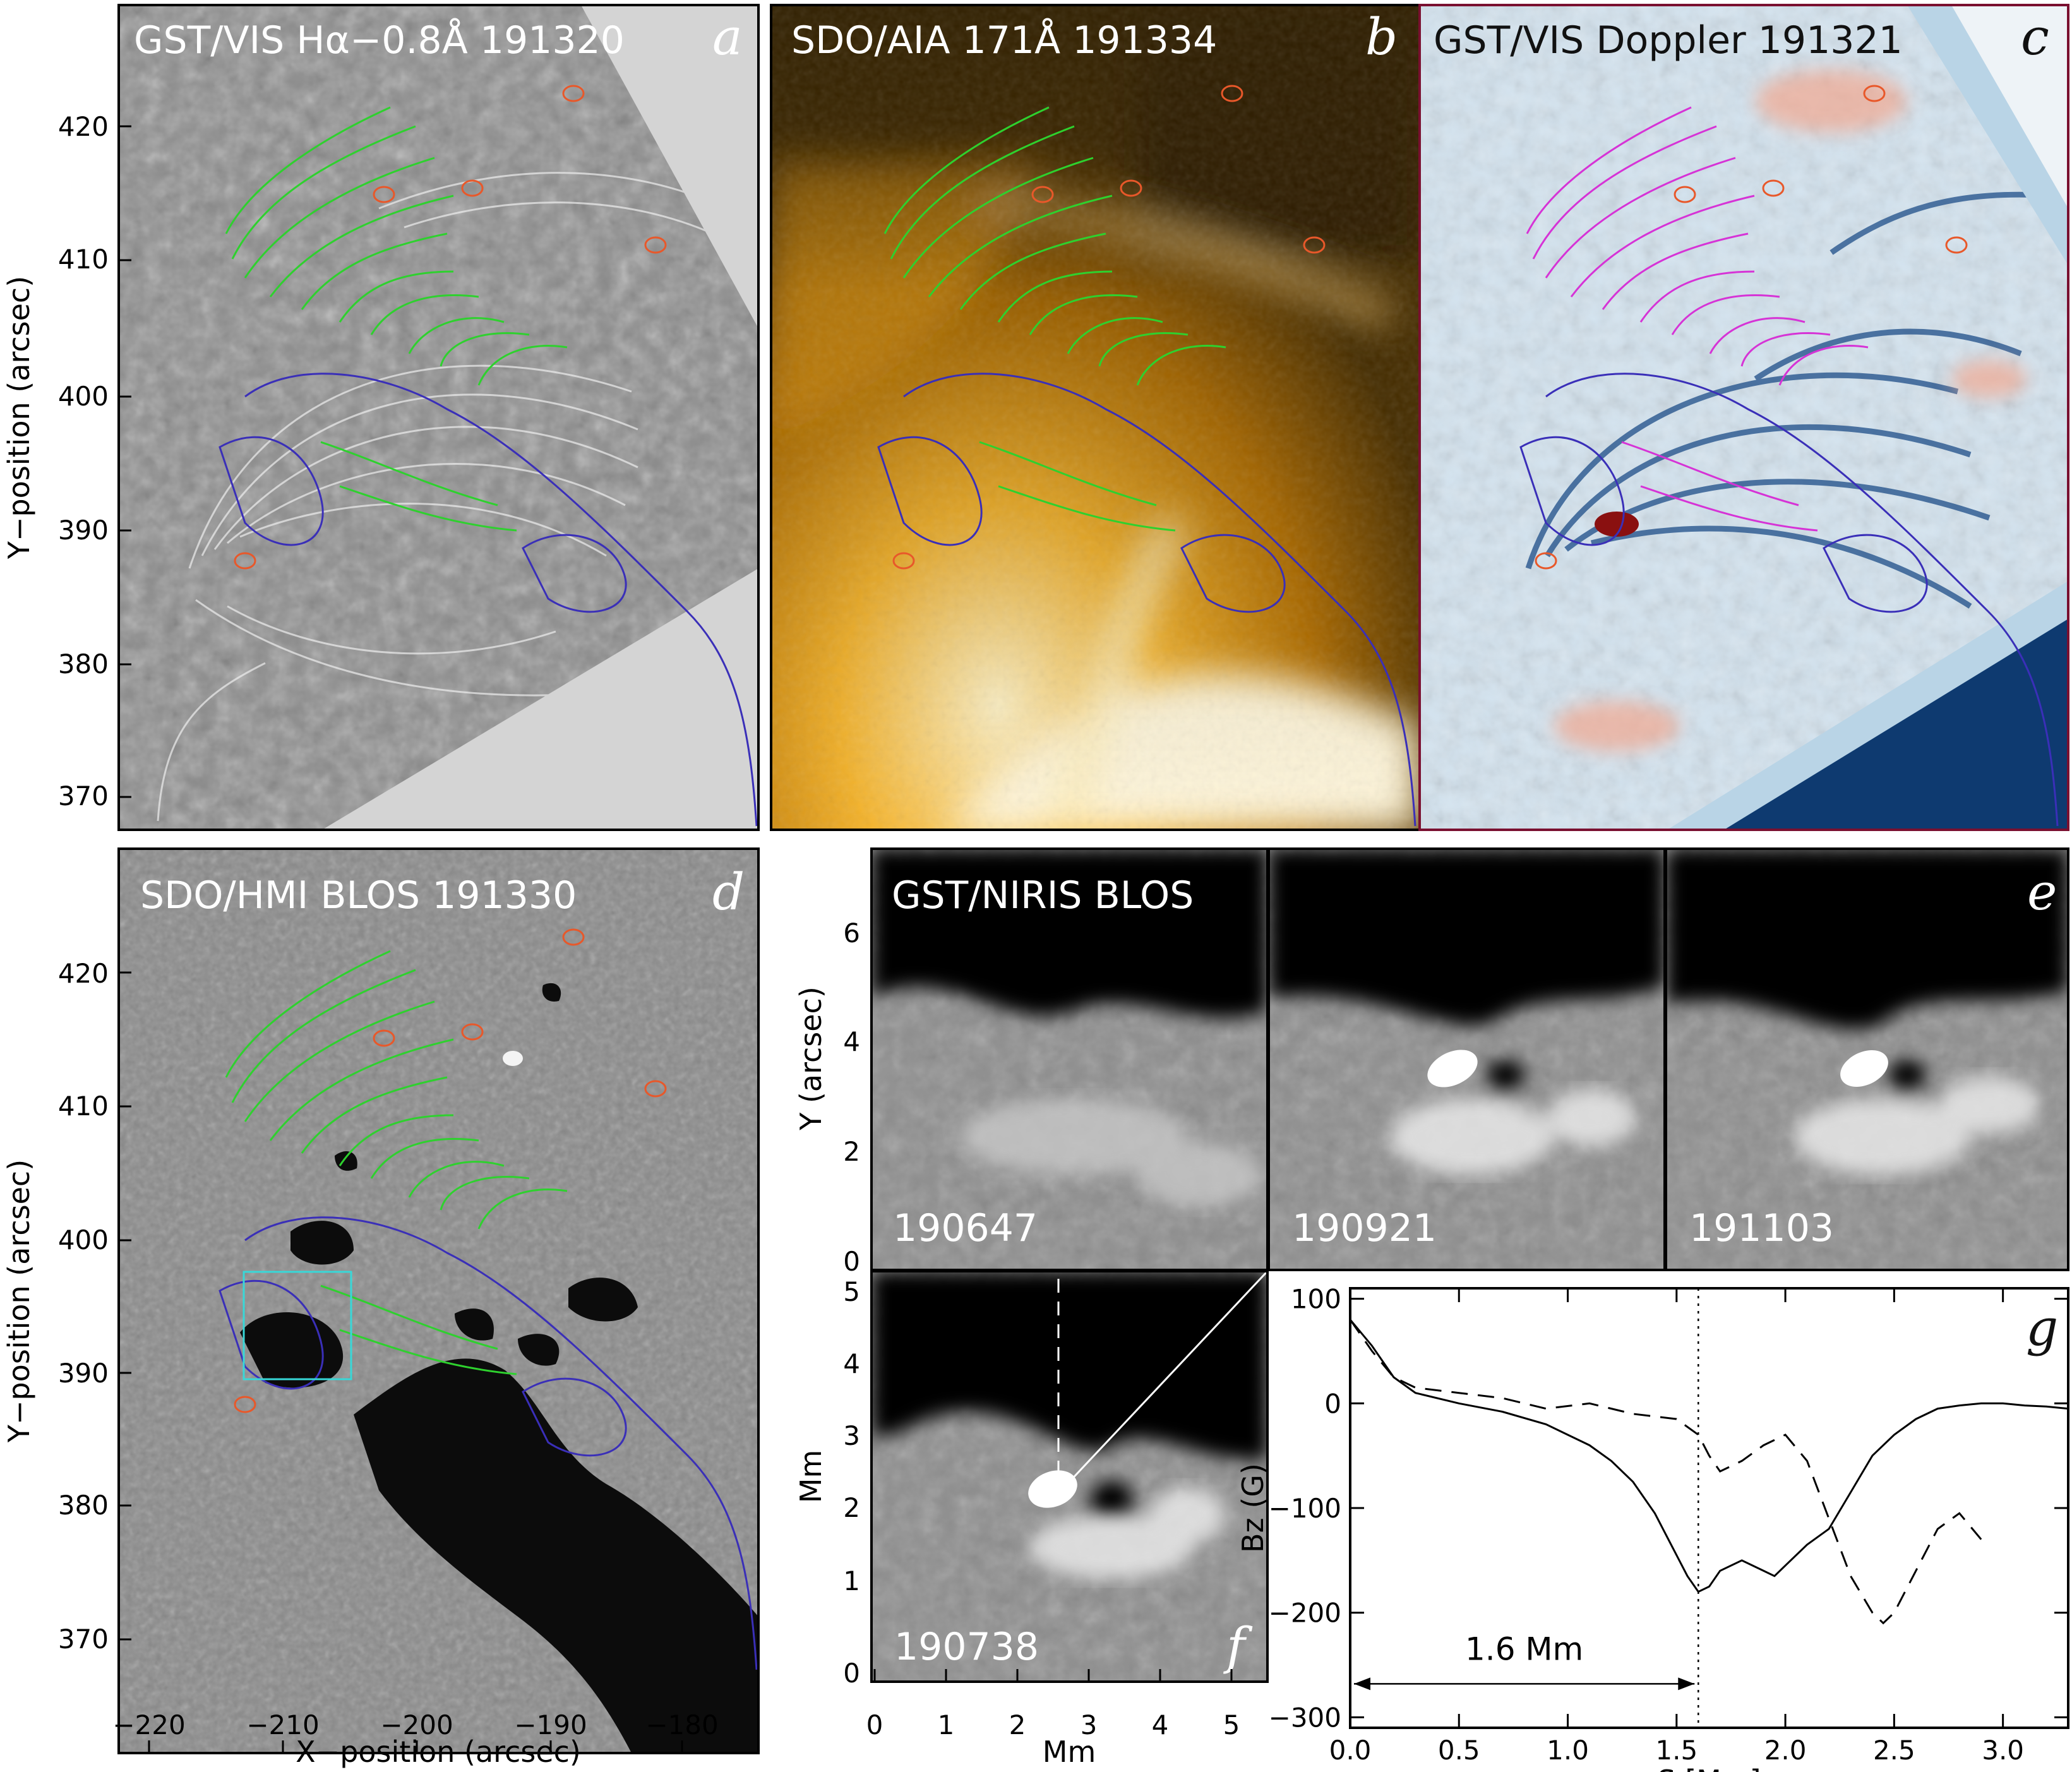 The image size is (2072, 1772). What do you see at coordinates (1160, 1725) in the screenshot?
I see `tick-f-x: 4` at bounding box center [1160, 1725].